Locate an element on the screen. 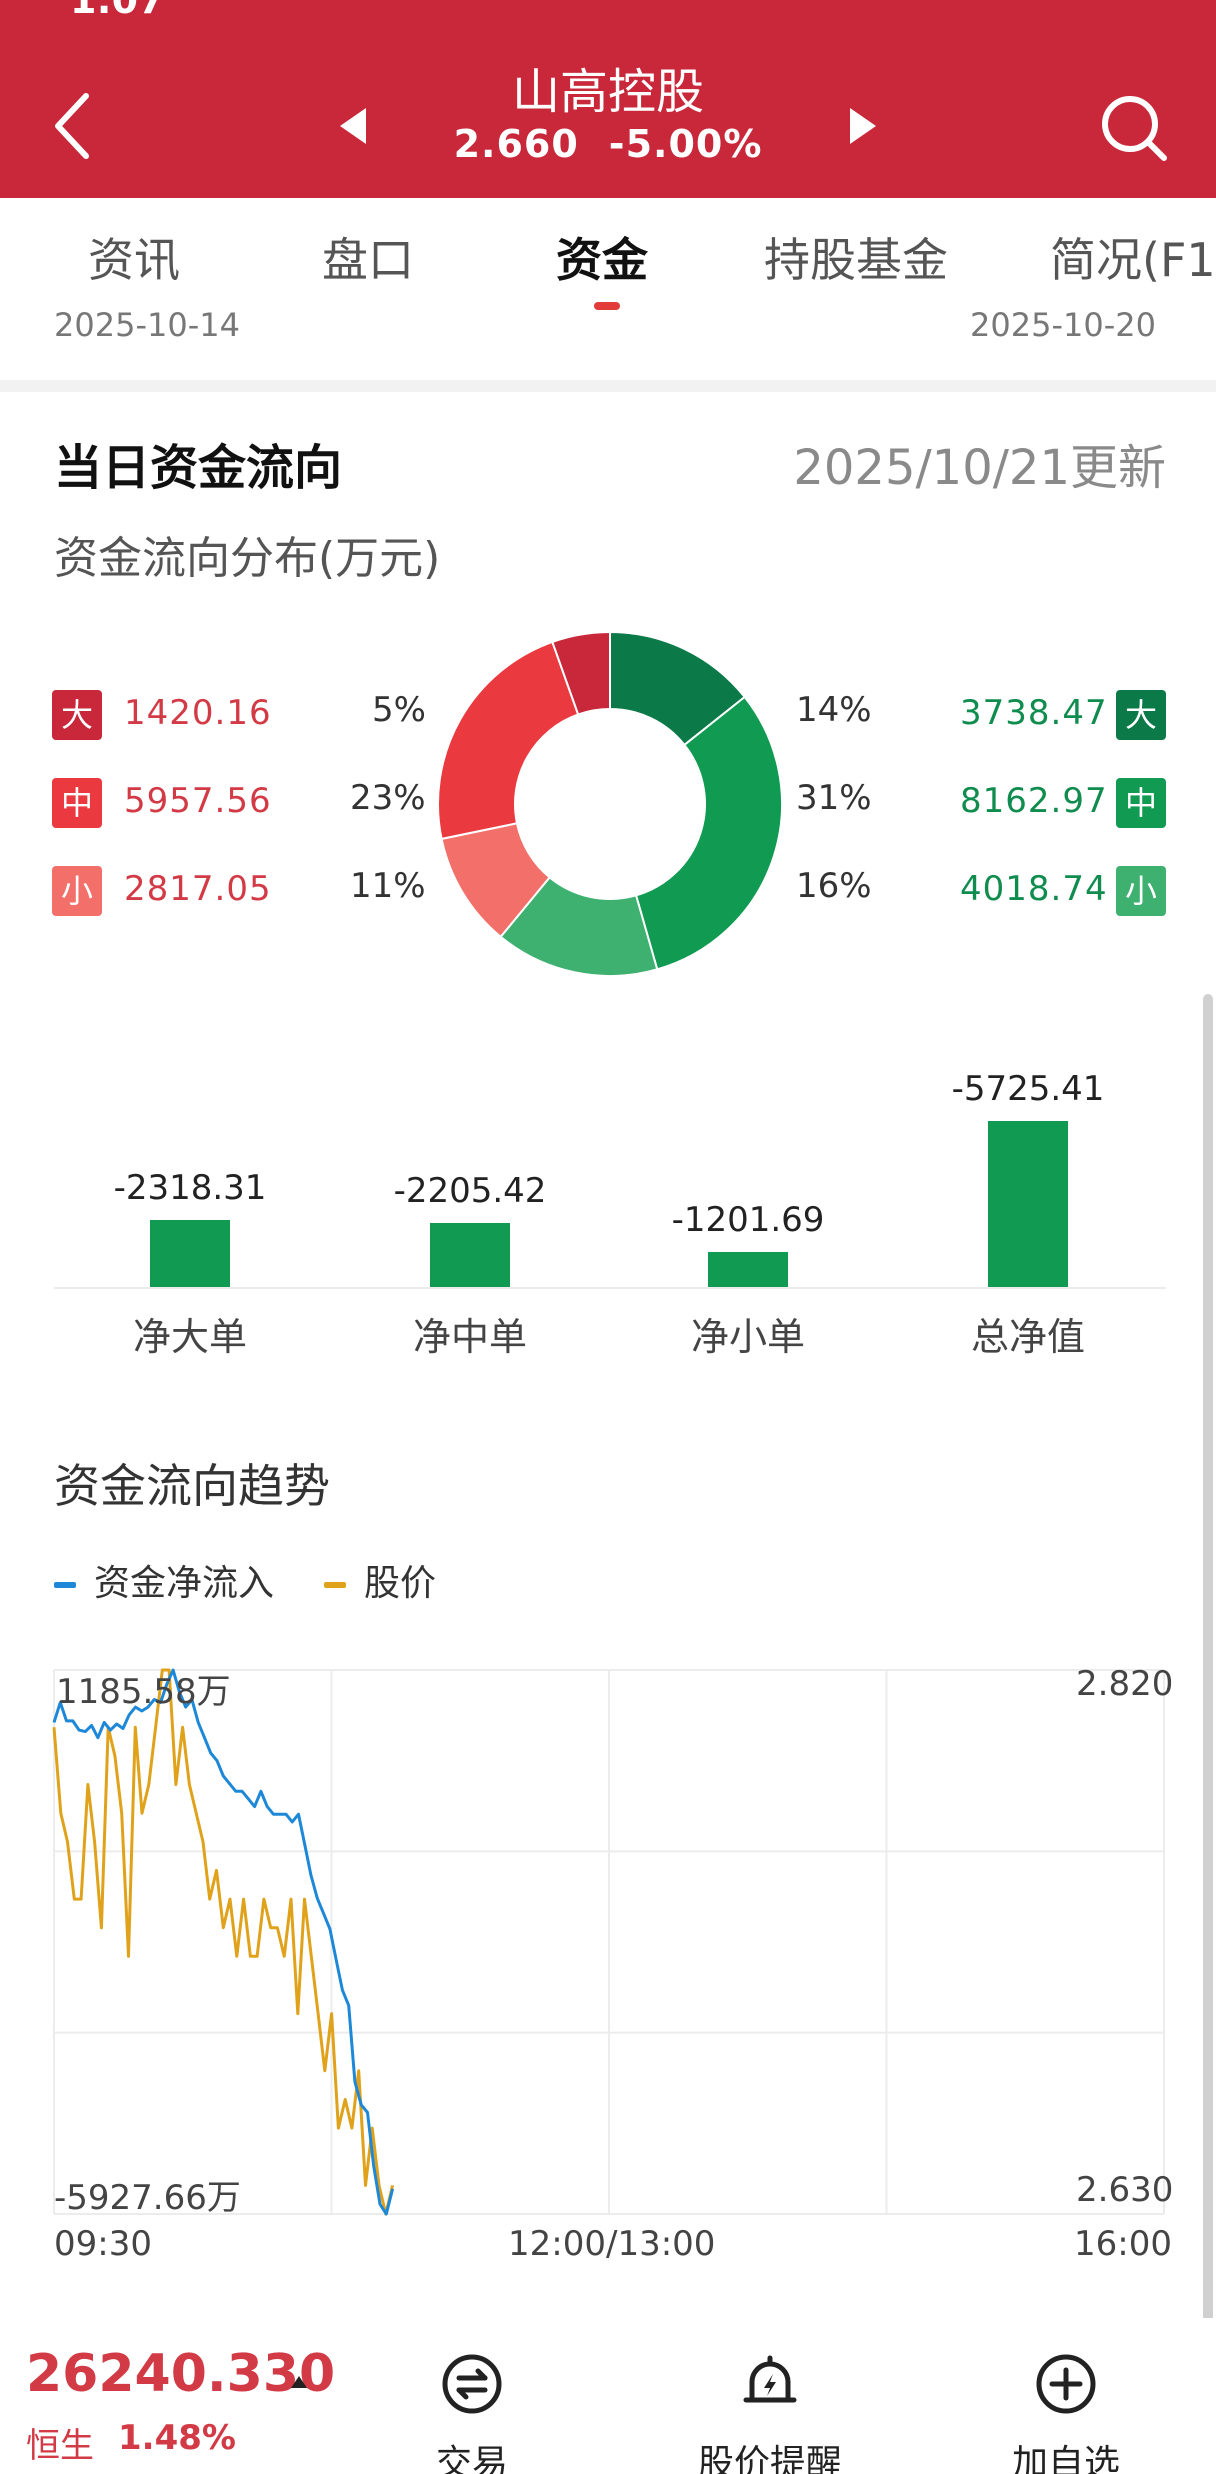  inflow-small-pct: 11% is located at coordinates (388, 886).